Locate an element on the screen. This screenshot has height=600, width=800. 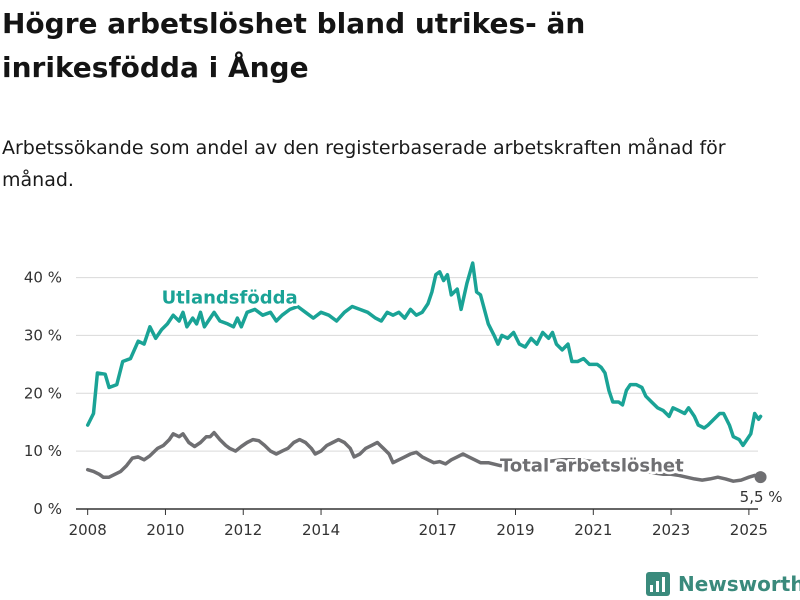
series-label-utlandsfodda: Utlandsfödda is located at coordinates (230, 298).